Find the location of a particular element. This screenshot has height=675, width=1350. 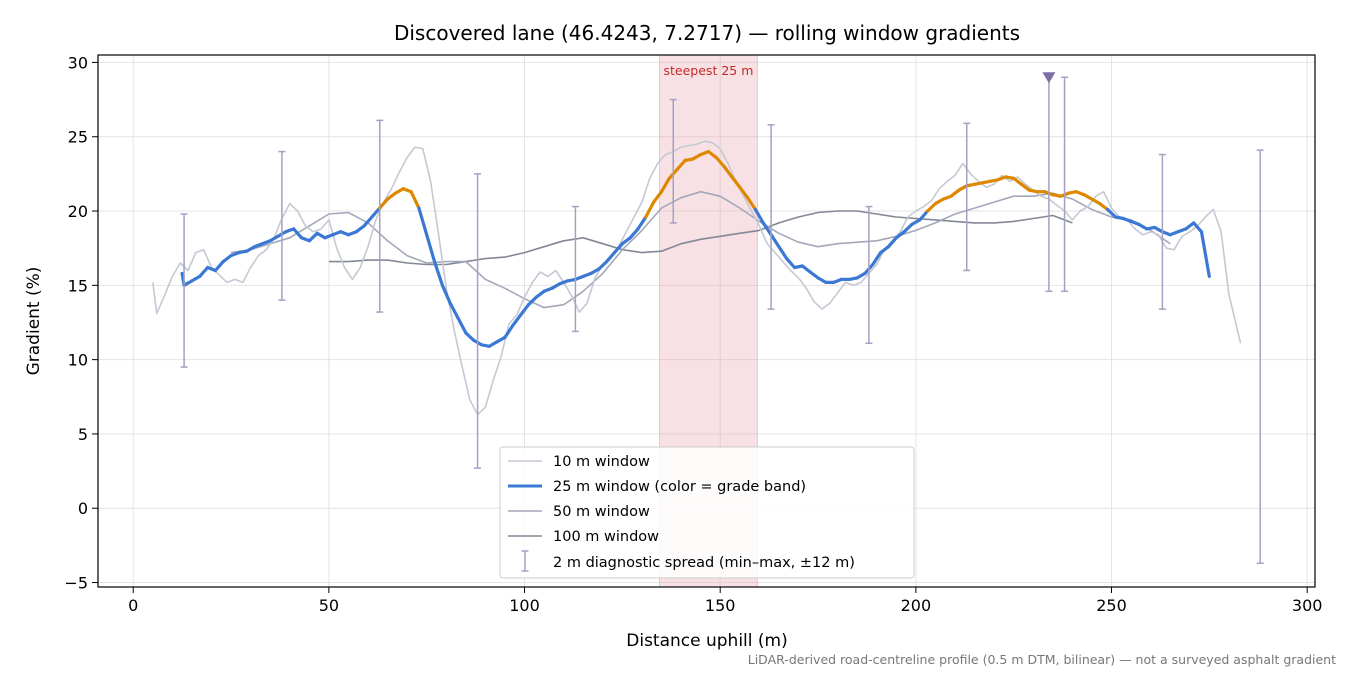

y-tick-label: 20 is located at coordinates (78, 211).